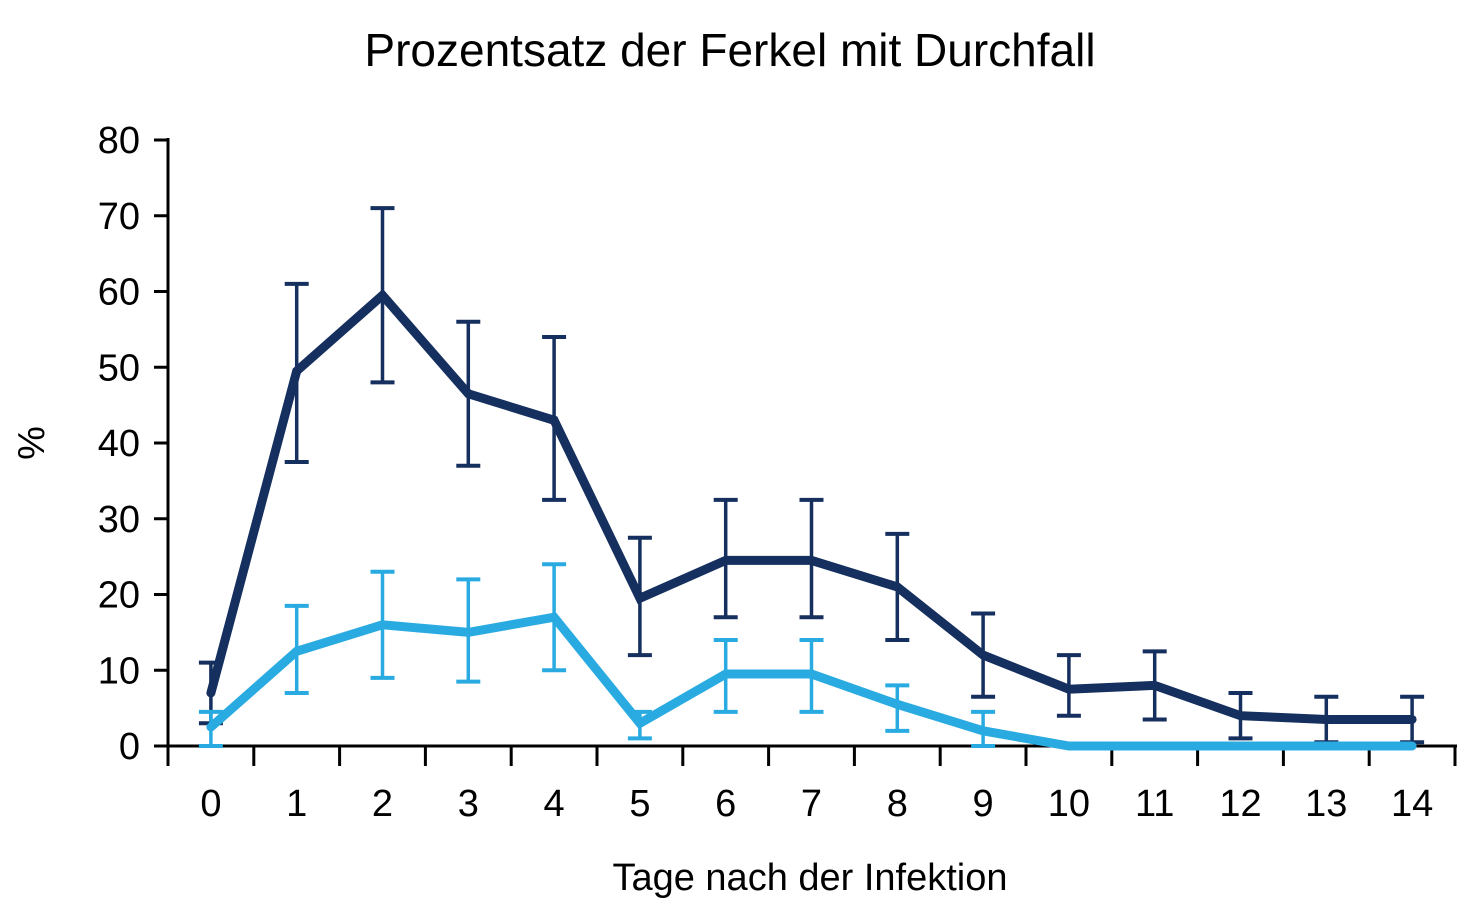 This screenshot has width=1482, height=924. I want to click on x-axis-title: Tage nach der Infektion, so click(809, 878).